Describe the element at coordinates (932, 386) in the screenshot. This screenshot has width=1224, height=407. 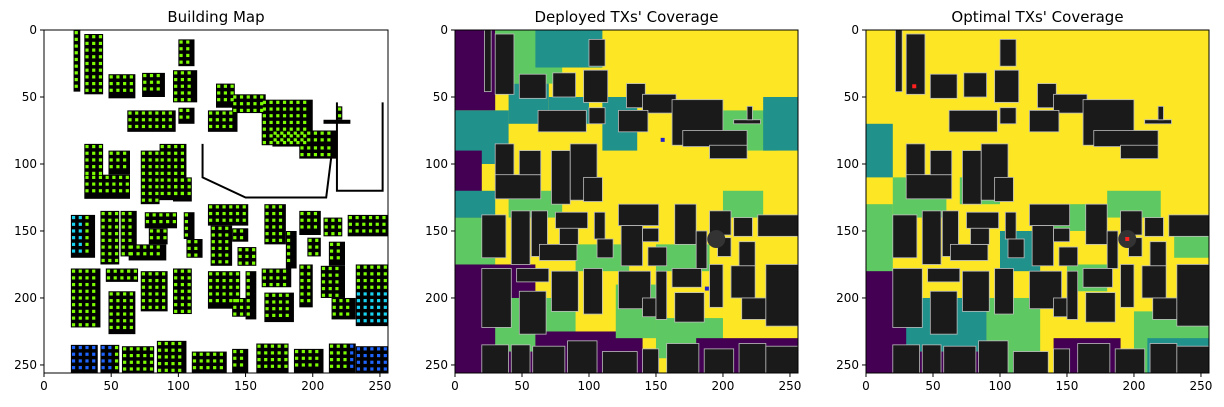
I see `x-tick-label: 50` at that location.